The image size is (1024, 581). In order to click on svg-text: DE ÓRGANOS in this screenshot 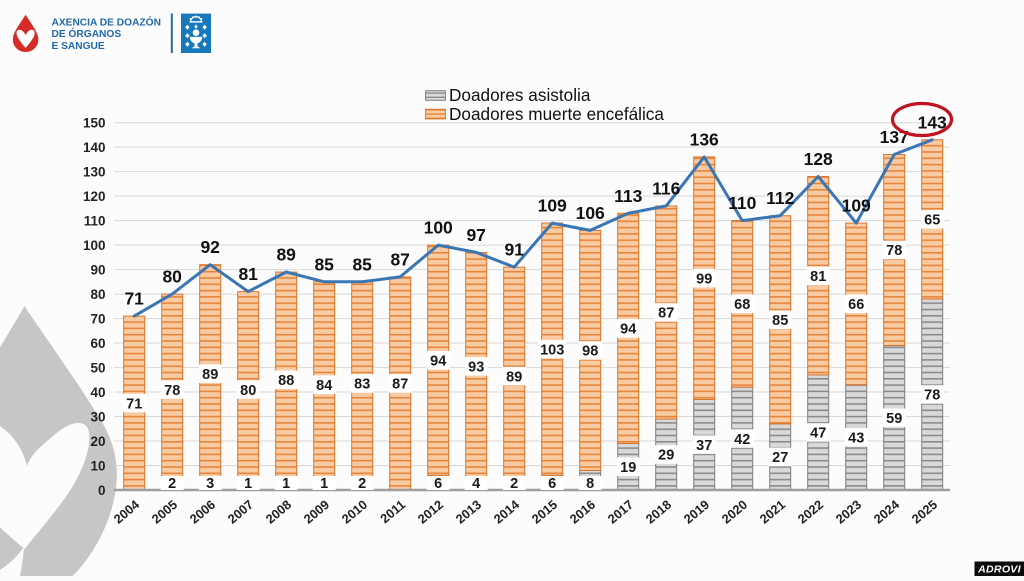, I will do `click(87, 33)`.